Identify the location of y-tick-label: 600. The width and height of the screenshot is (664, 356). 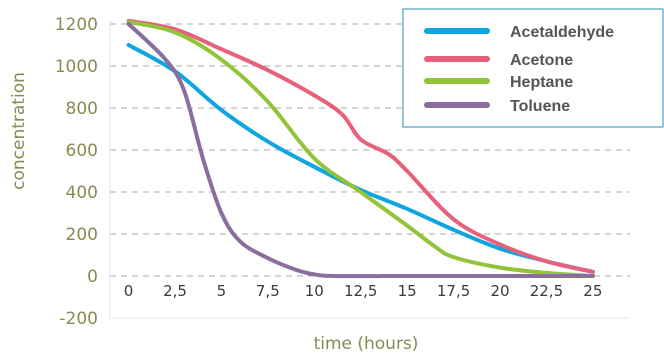
(82, 151).